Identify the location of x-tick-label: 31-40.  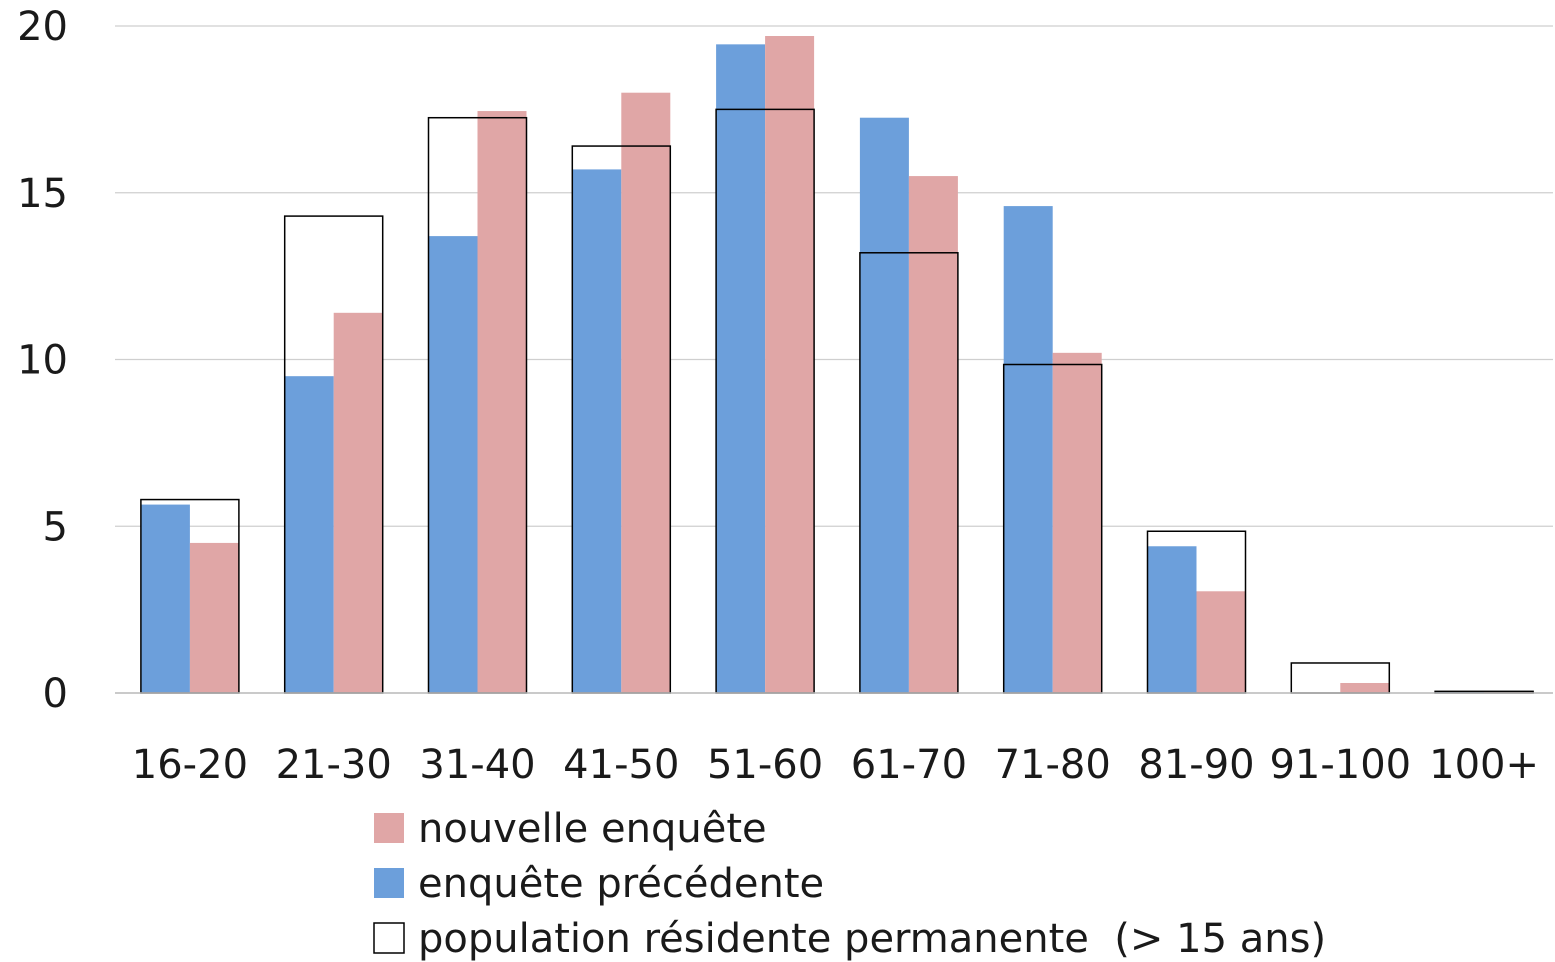
(477, 765).